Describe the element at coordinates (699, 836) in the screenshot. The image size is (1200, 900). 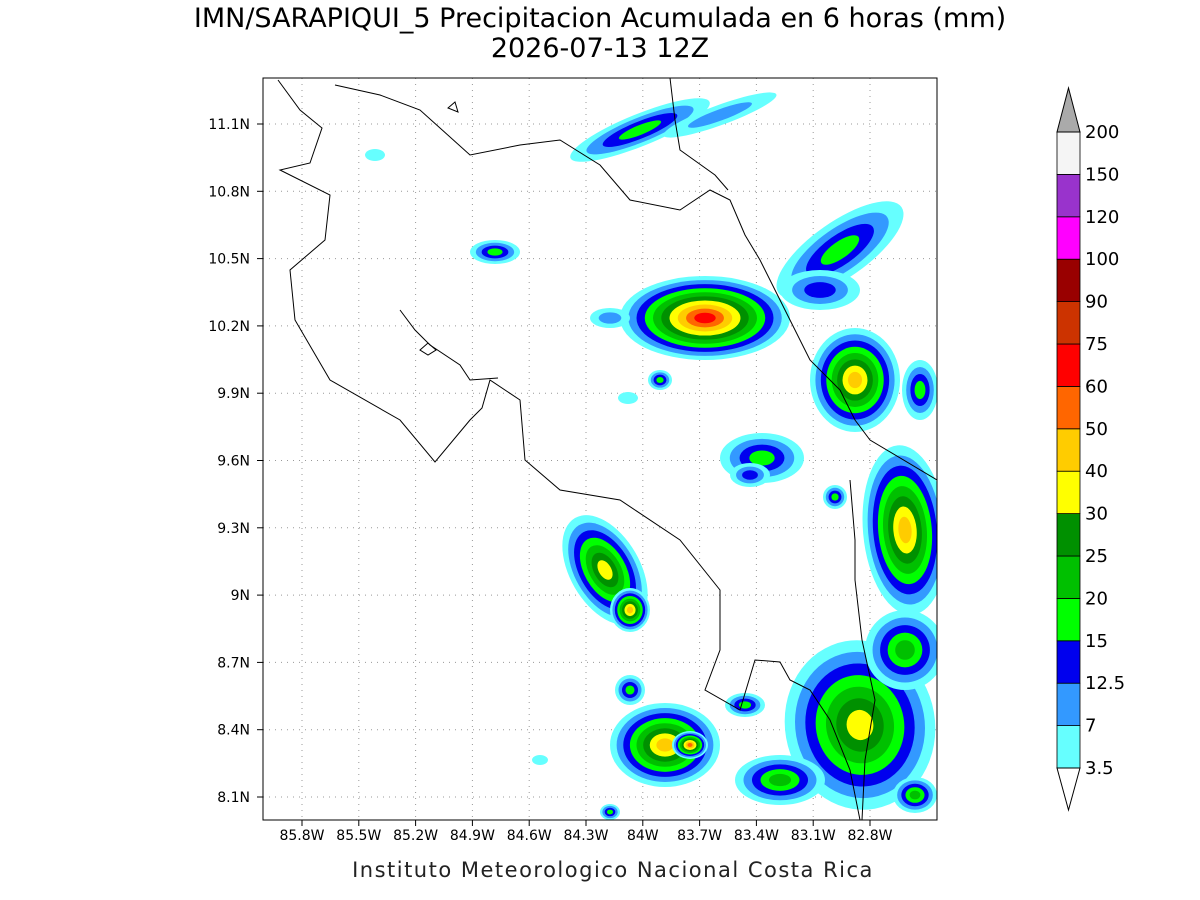
I see `lon-label: 83.7W` at that location.